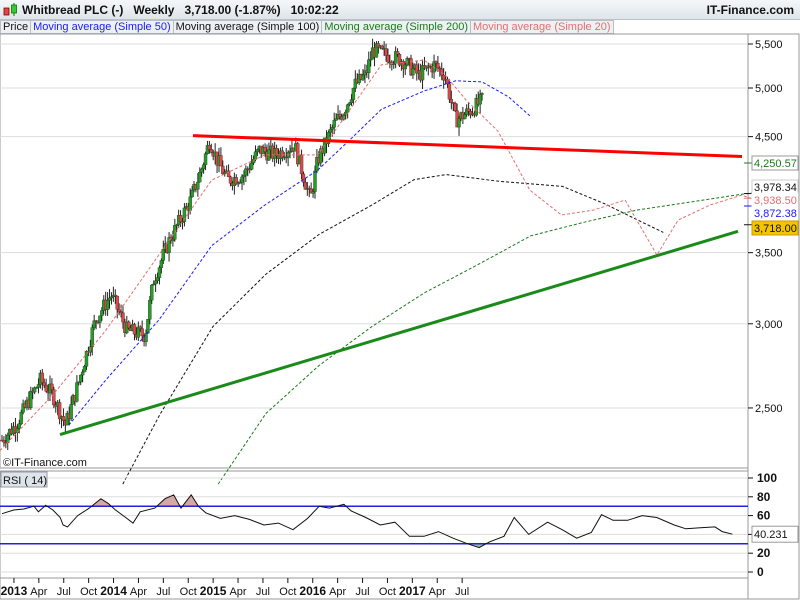 The width and height of the screenshot is (800, 600). Describe the element at coordinates (45, 463) in the screenshot. I see `watermark: ©IT-Finance.com` at that location.